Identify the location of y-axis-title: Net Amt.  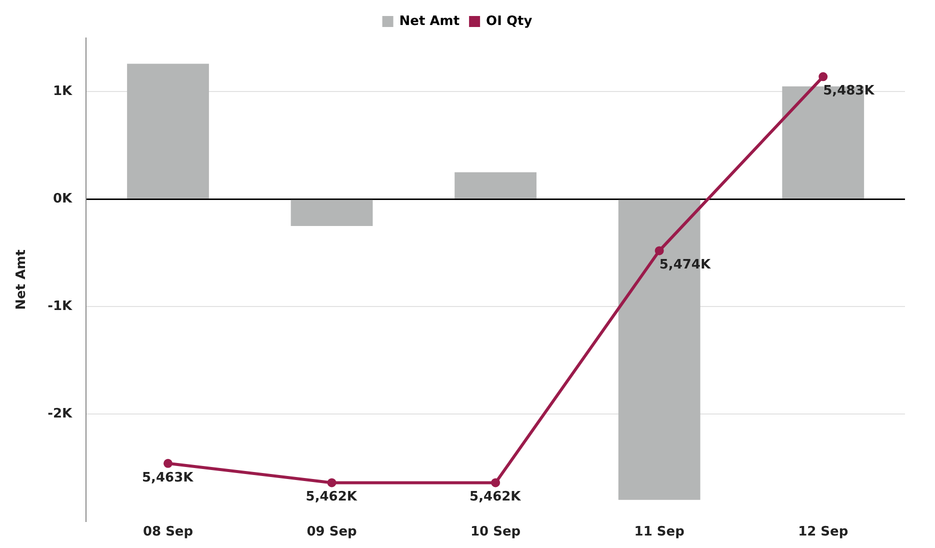
(22, 280).